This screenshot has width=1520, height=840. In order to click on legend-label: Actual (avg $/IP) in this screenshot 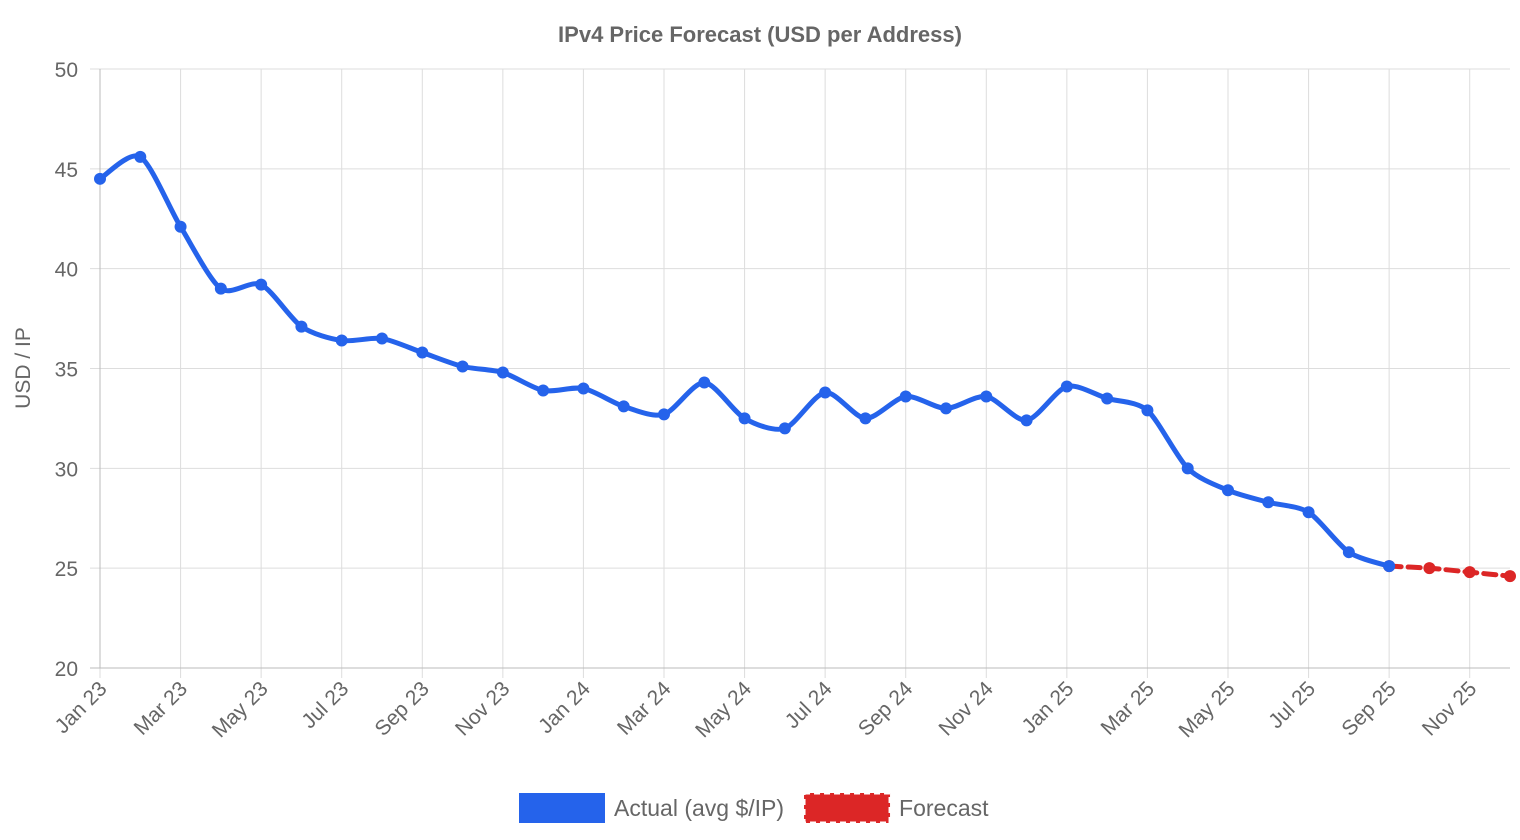, I will do `click(699, 808)`.